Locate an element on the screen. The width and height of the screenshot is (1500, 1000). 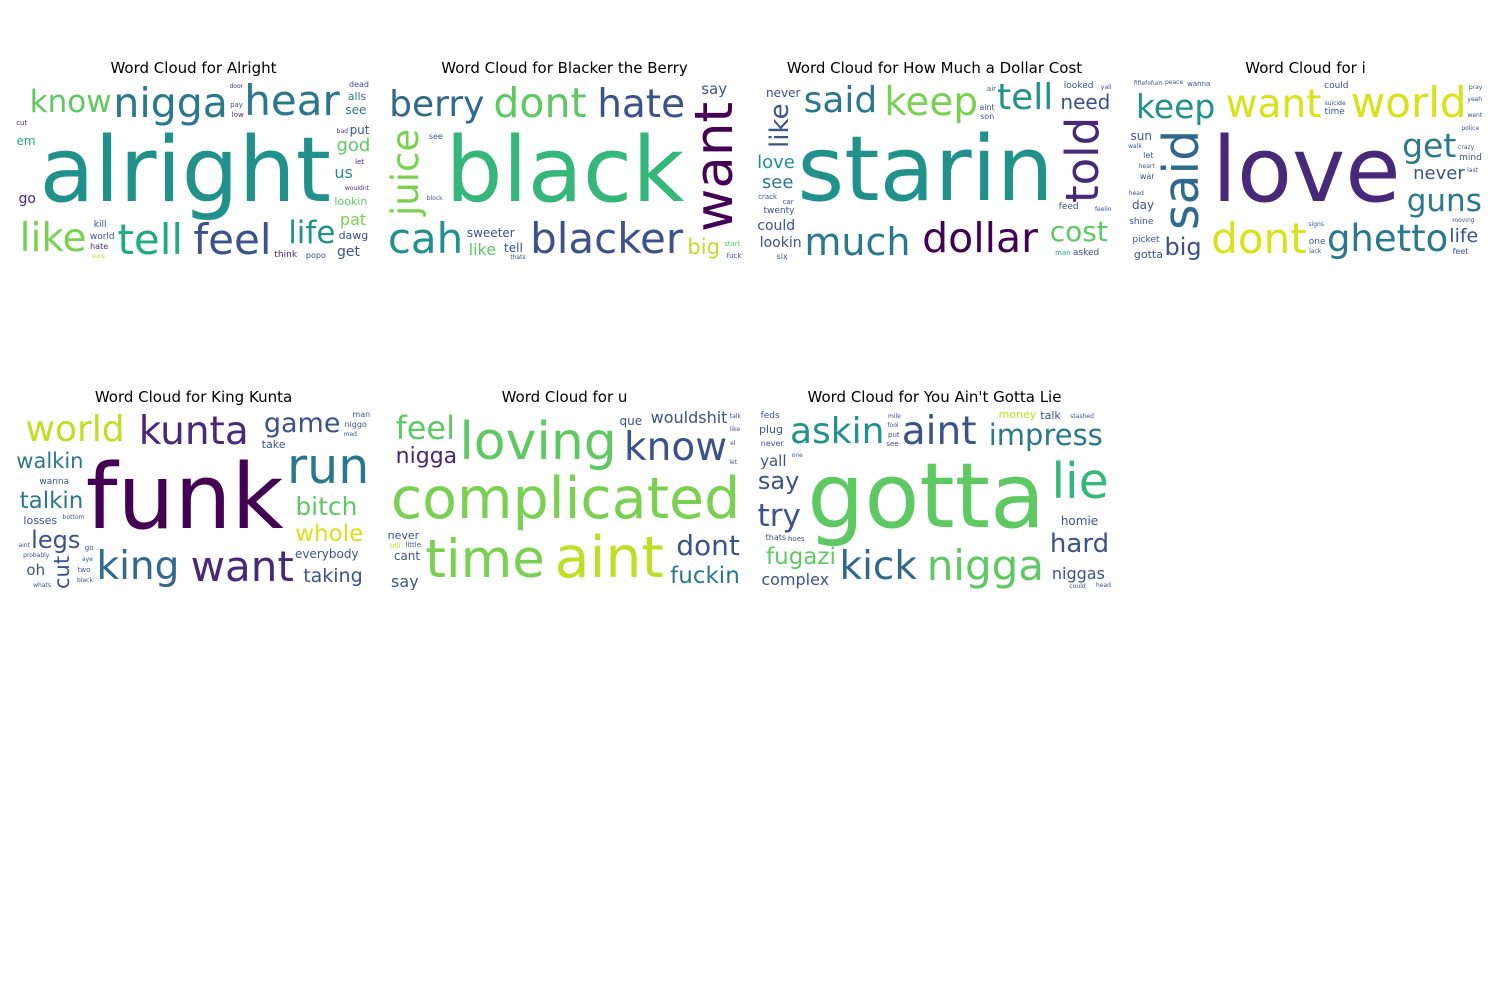
cloud-word-block: block is located at coordinates (434, 199).